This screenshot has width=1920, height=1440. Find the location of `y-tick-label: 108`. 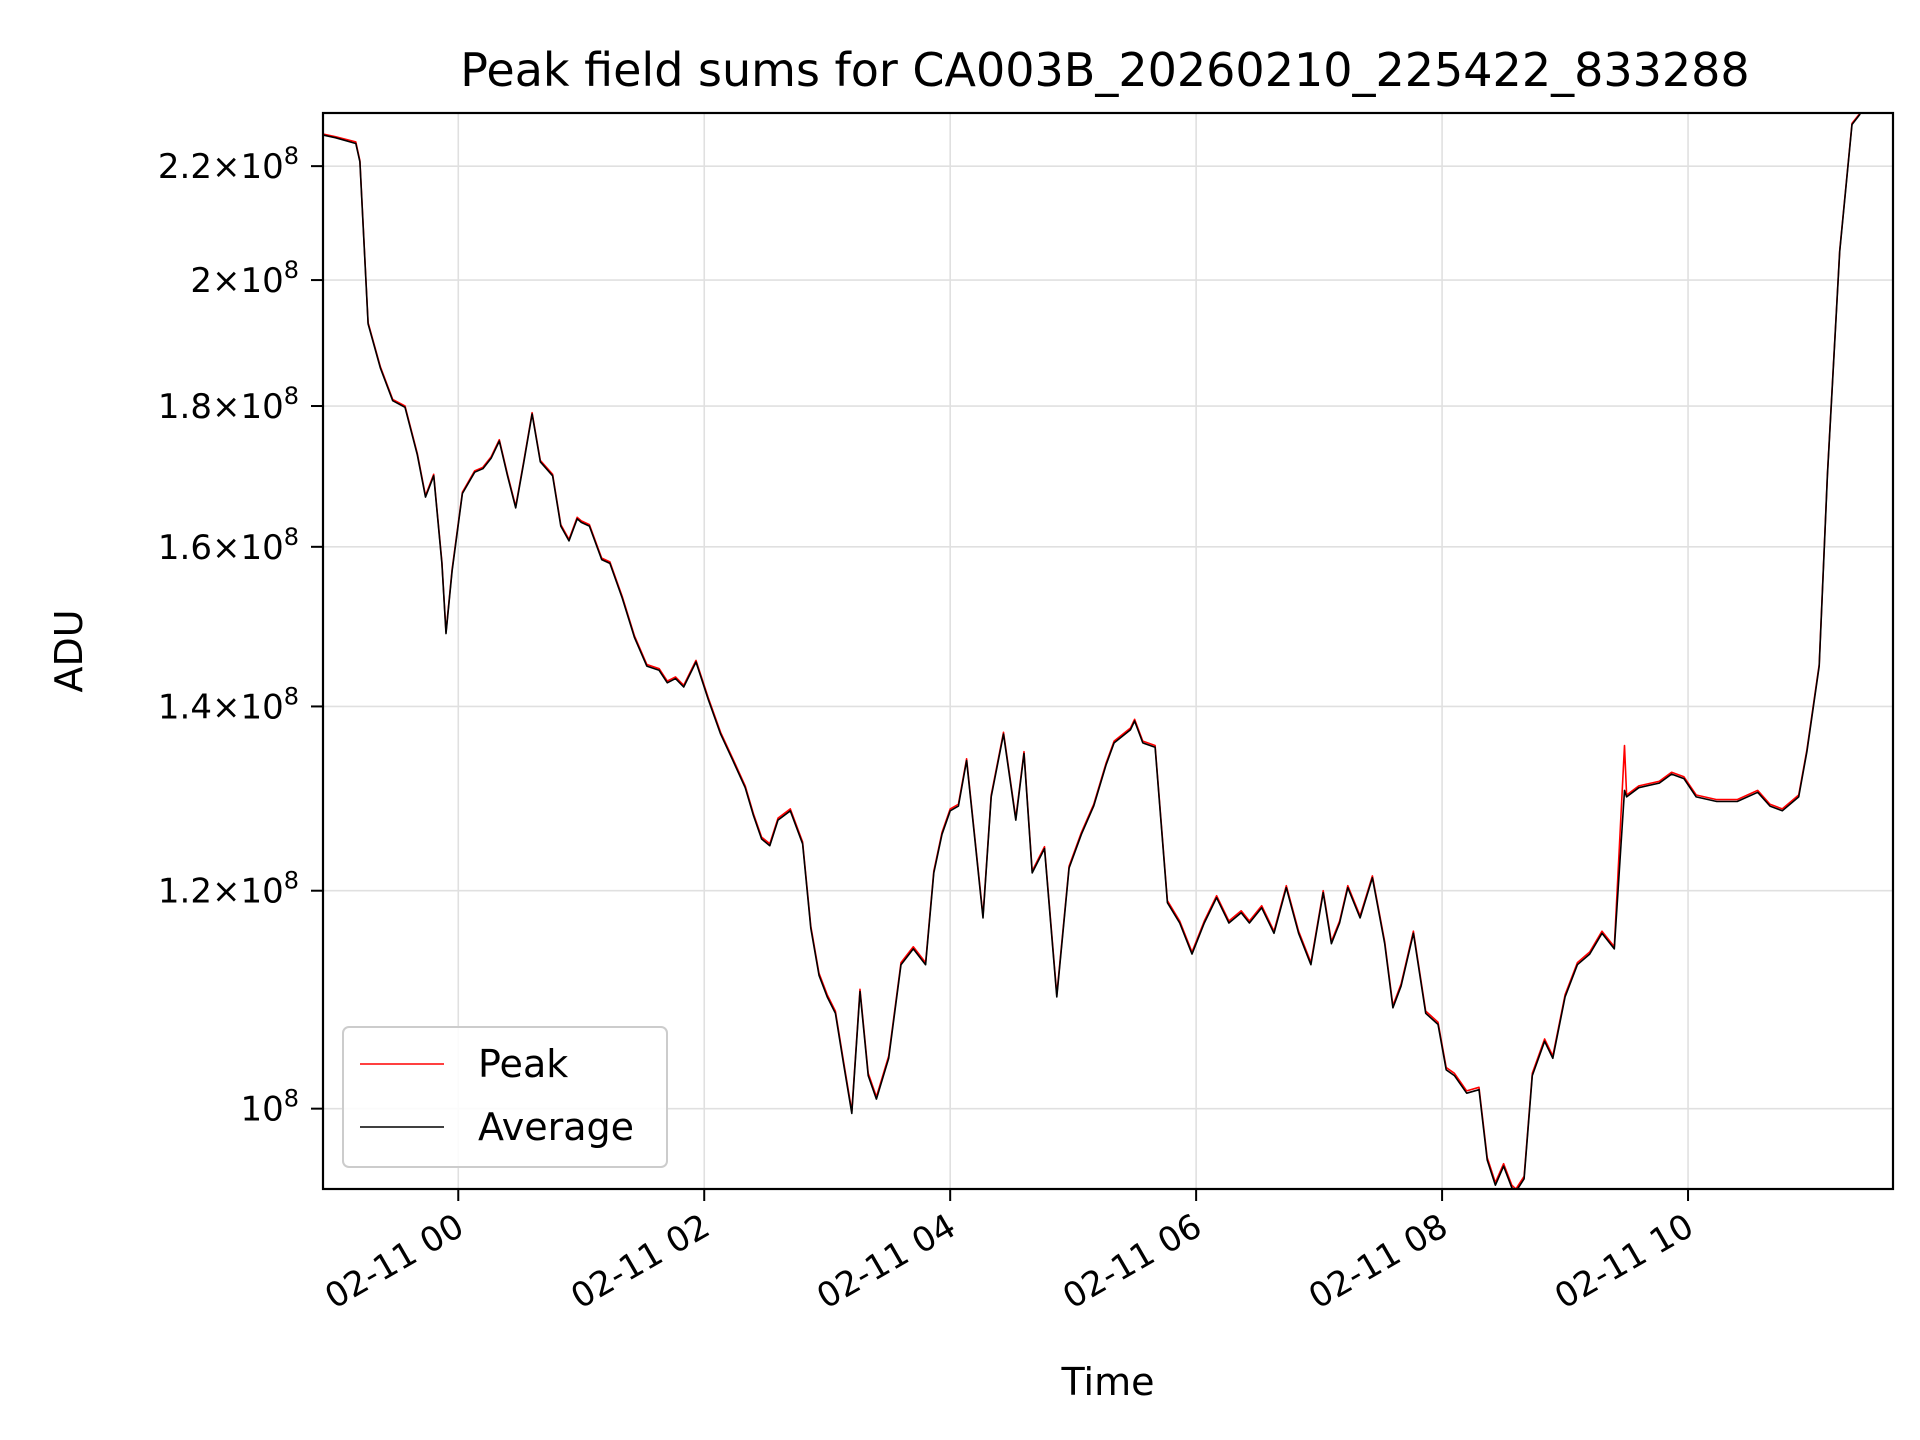

y-tick-label: 108 is located at coordinates (269, 1107).